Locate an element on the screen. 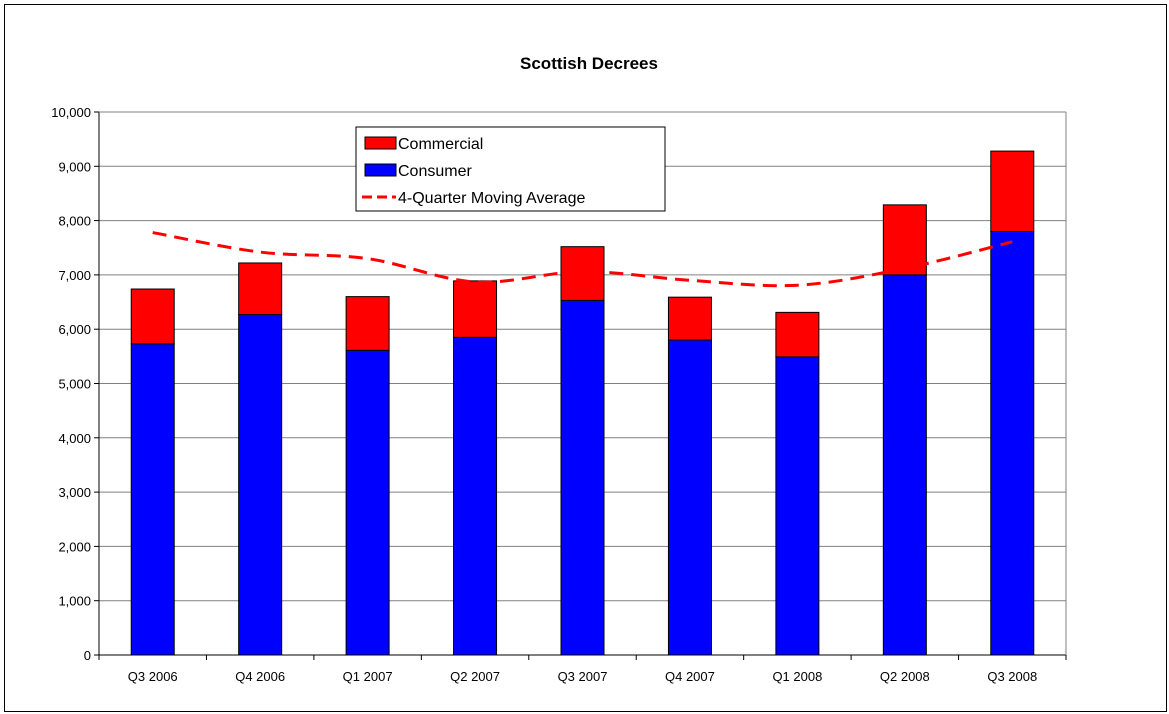 Image resolution: width=1169 pixels, height=714 pixels. legend-label: Consumer is located at coordinates (435, 171).